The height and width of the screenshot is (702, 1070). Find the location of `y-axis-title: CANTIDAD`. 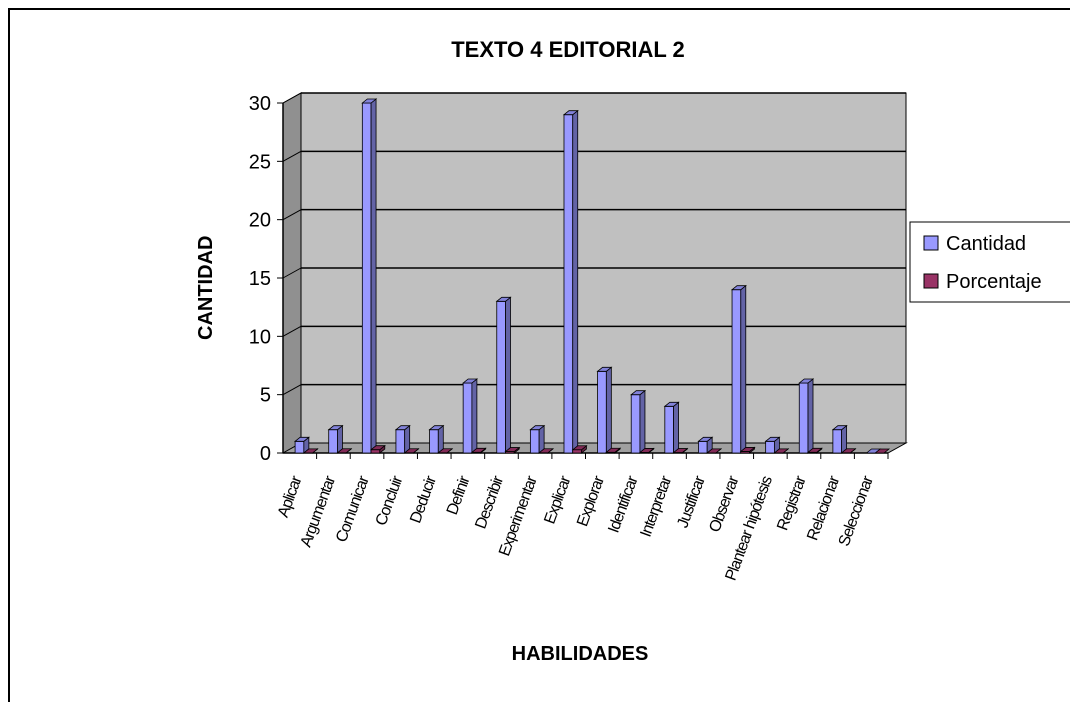

y-axis-title: CANTIDAD is located at coordinates (206, 288).